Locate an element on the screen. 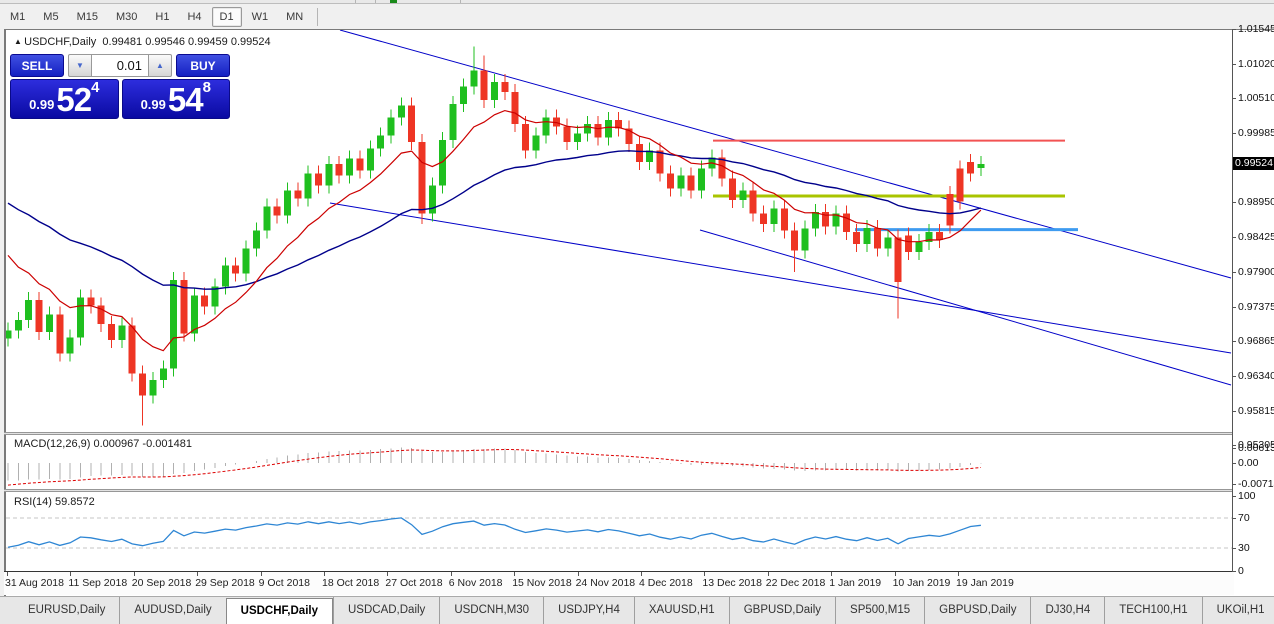  timeframe-button-d1: D1 is located at coordinates (226, 16).